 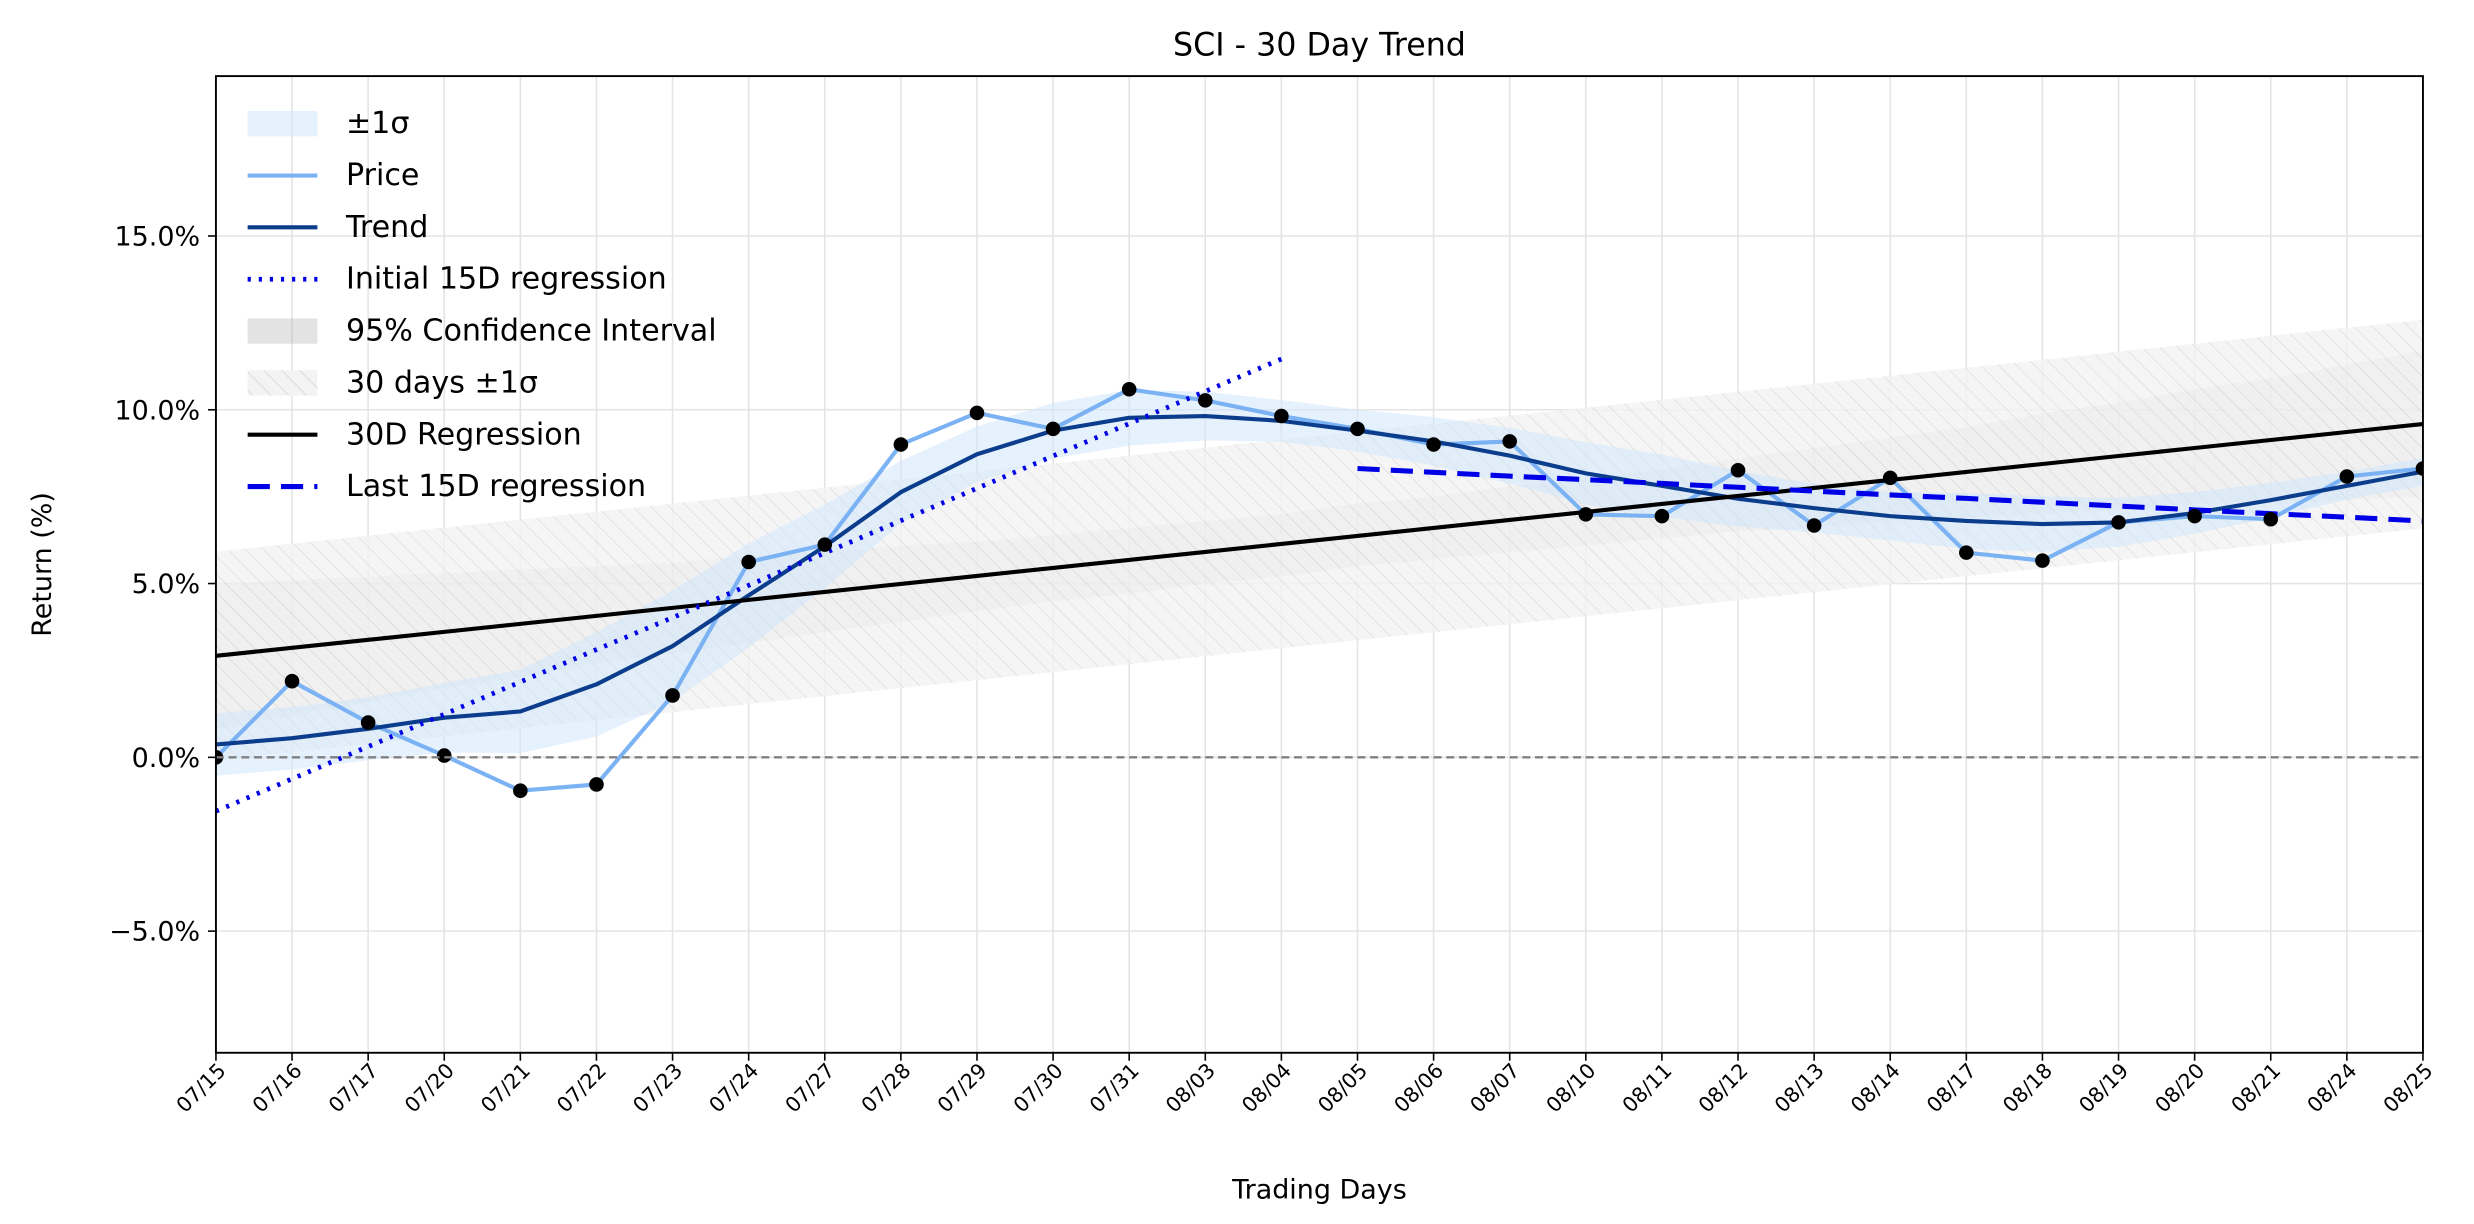 I want to click on y-tick-label: 10.0%, so click(x=158, y=410).